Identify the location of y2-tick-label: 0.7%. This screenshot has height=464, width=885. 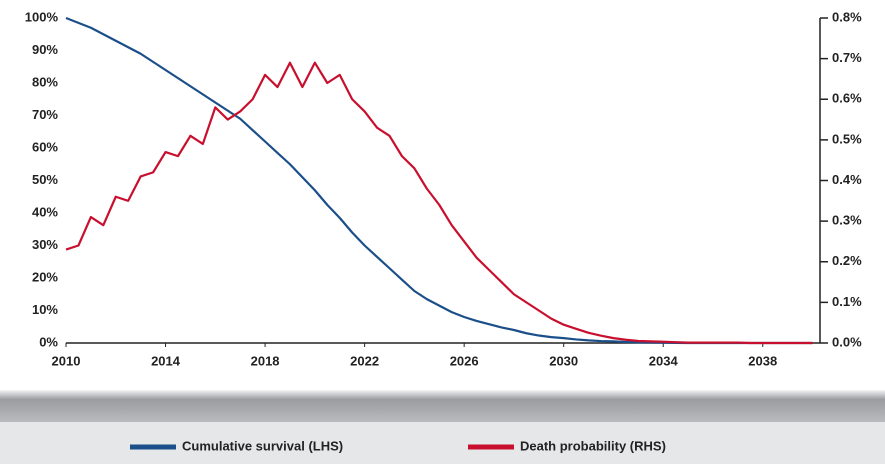
(847, 57).